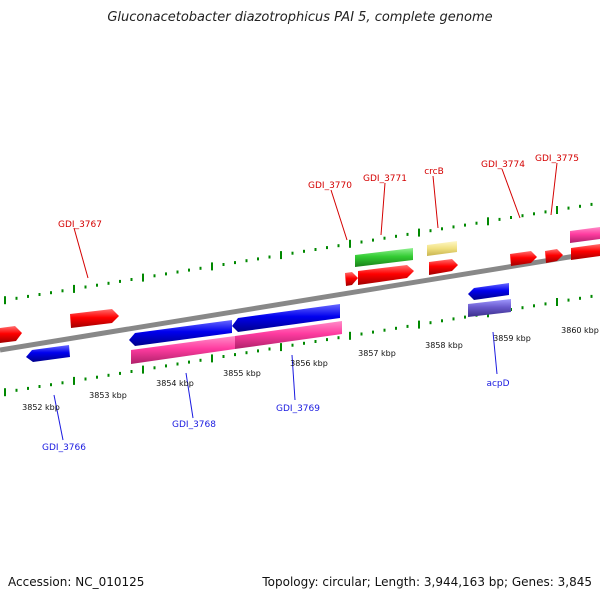  What do you see at coordinates (194, 425) in the screenshot?
I see `label-GDI_3768: GDI_3768` at bounding box center [194, 425].